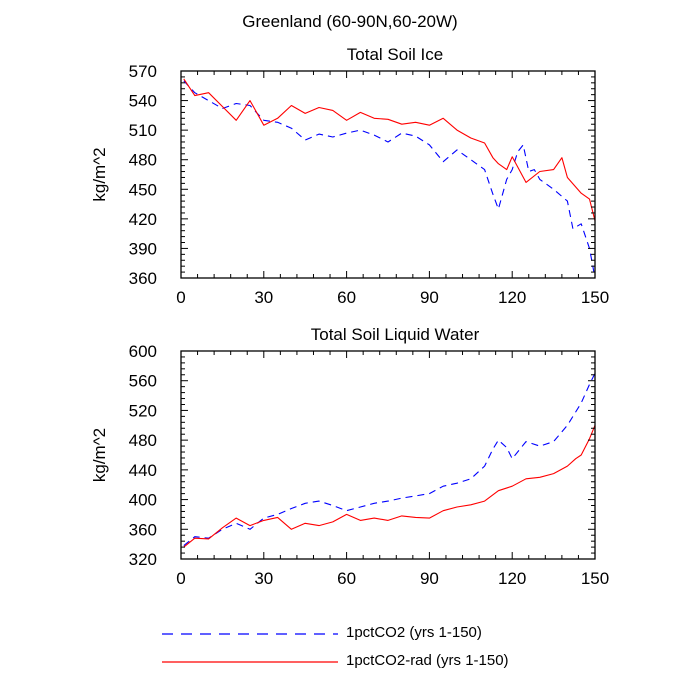  I want to click on figure-title: Greenland (60-90N,60-20W), so click(350, 21).